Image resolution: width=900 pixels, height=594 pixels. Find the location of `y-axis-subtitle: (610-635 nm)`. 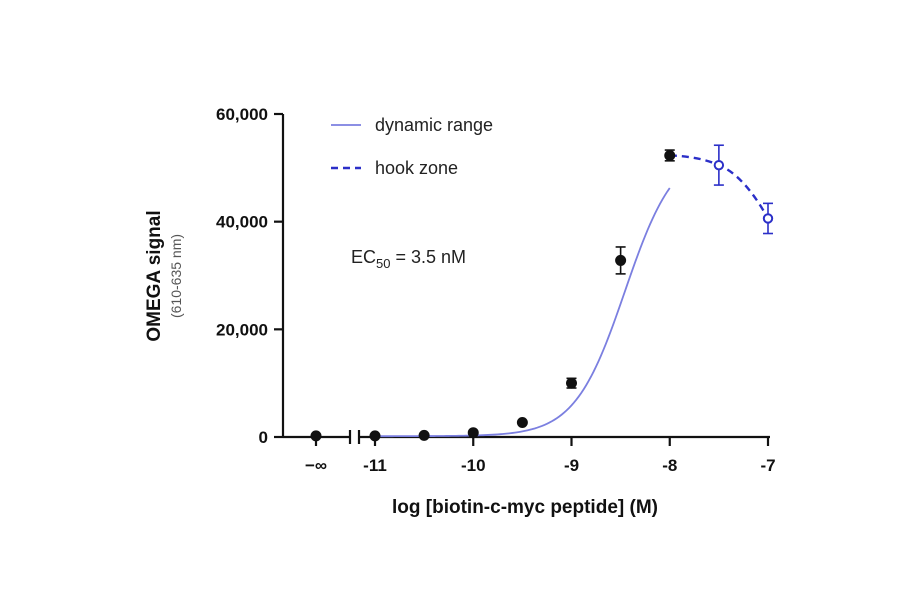

y-axis-subtitle: (610-635 nm) is located at coordinates (176, 276).